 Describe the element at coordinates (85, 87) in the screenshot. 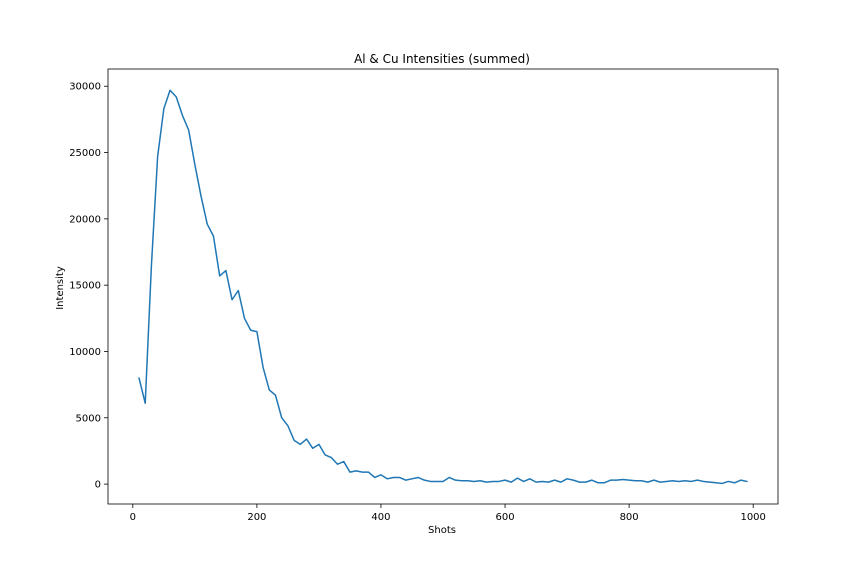

I see `y-tick-label: 30000` at that location.